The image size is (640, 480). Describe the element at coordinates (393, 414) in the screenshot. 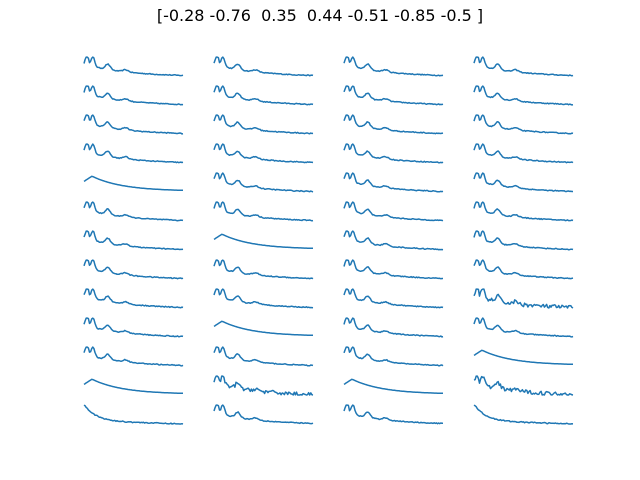

I see `series-line-r13-c3` at that location.